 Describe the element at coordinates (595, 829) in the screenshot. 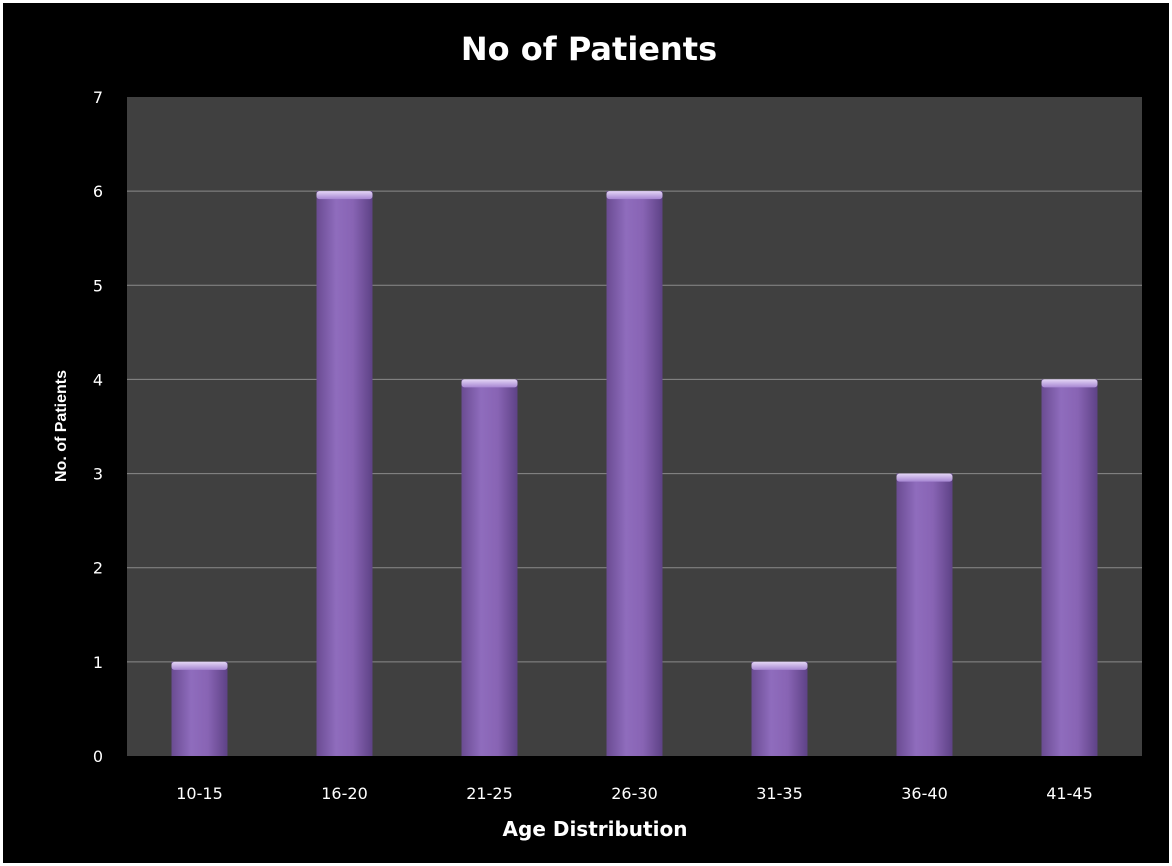

I see `x-axis-title: Age Distribution` at that location.